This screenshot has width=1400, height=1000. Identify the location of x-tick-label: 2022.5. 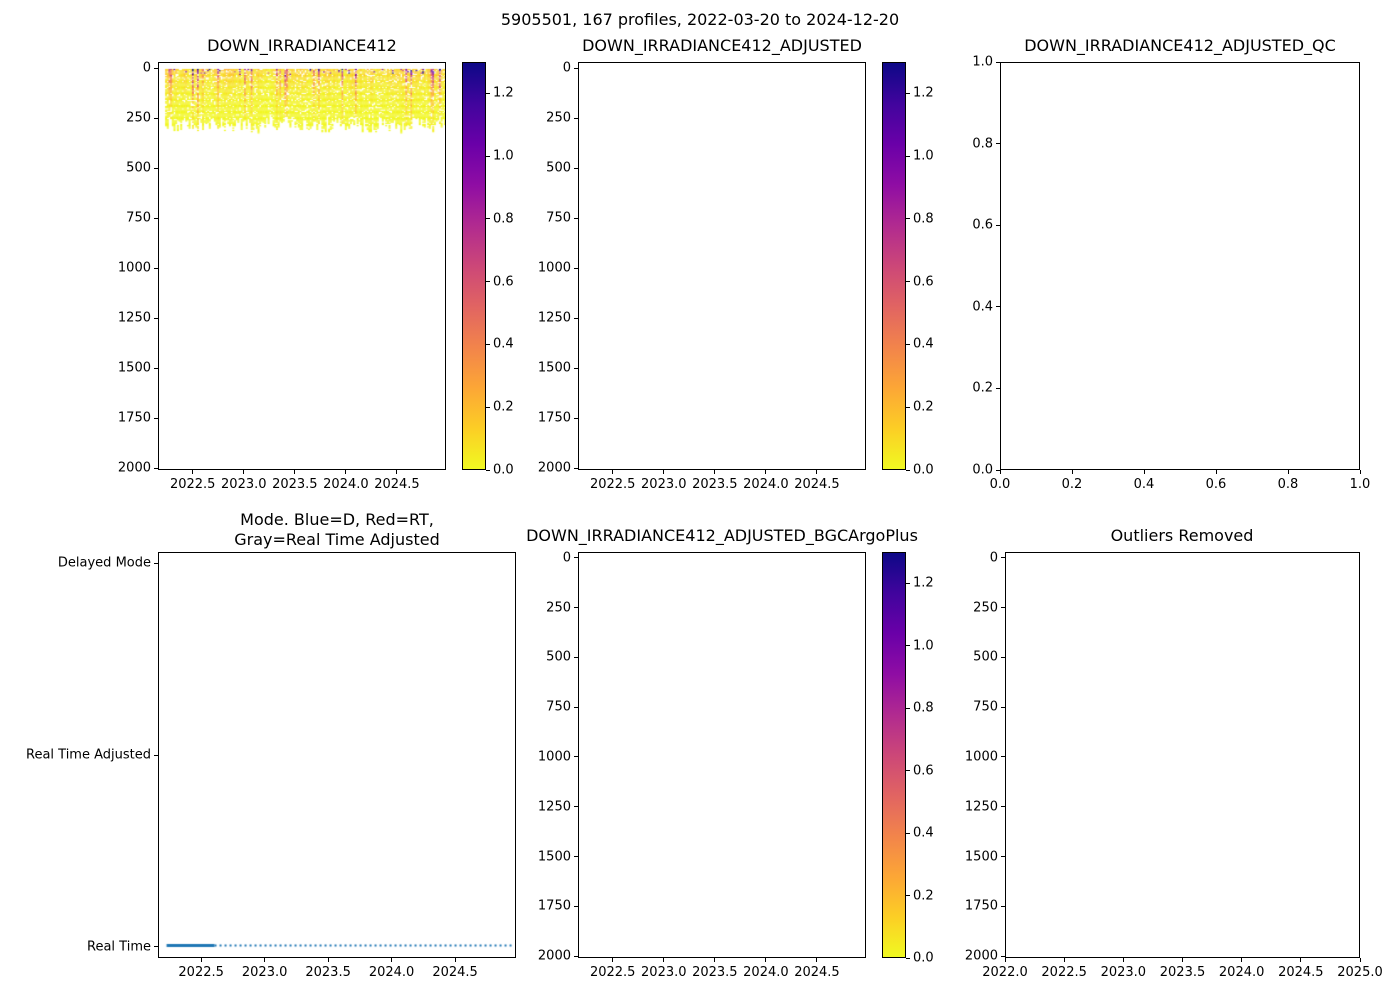
(612, 484).